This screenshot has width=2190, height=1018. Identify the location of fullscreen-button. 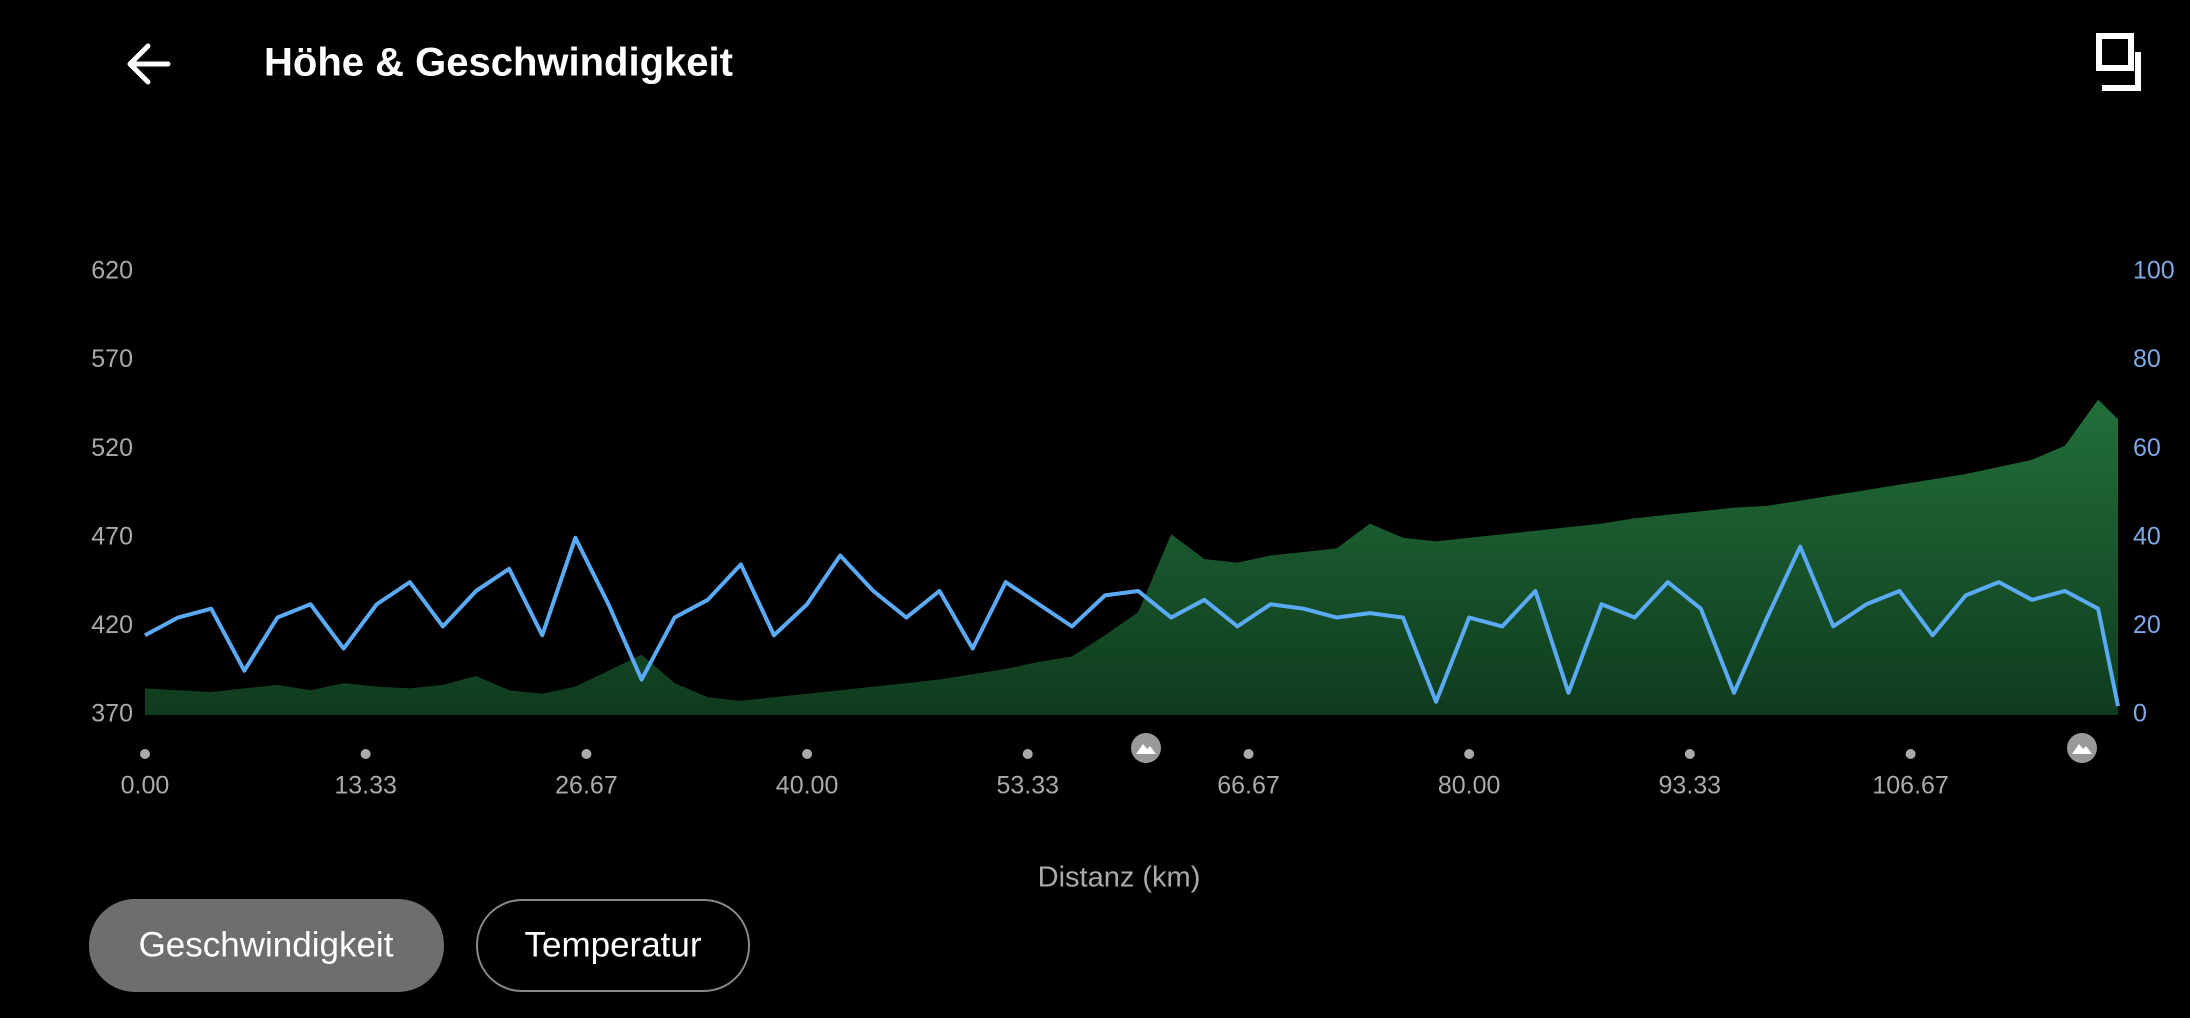
(2118, 62).